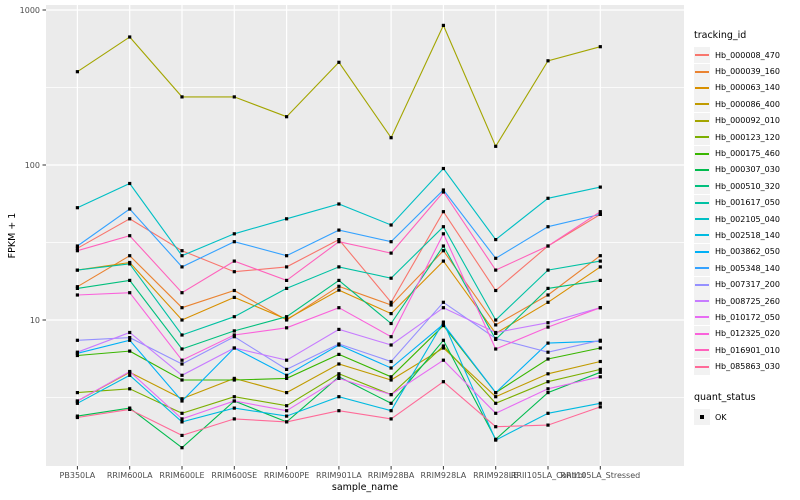  What do you see at coordinates (720, 35) in the screenshot?
I see `legend-title-tracking-id: tracking_id` at bounding box center [720, 35].